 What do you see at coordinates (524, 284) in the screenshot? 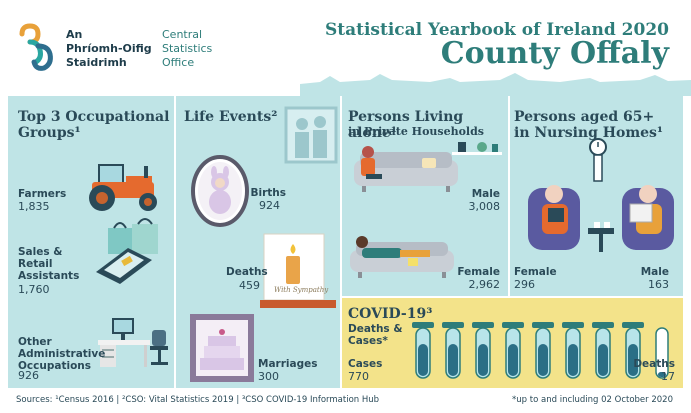
I see `nursing-female-value: 296` at bounding box center [524, 284].